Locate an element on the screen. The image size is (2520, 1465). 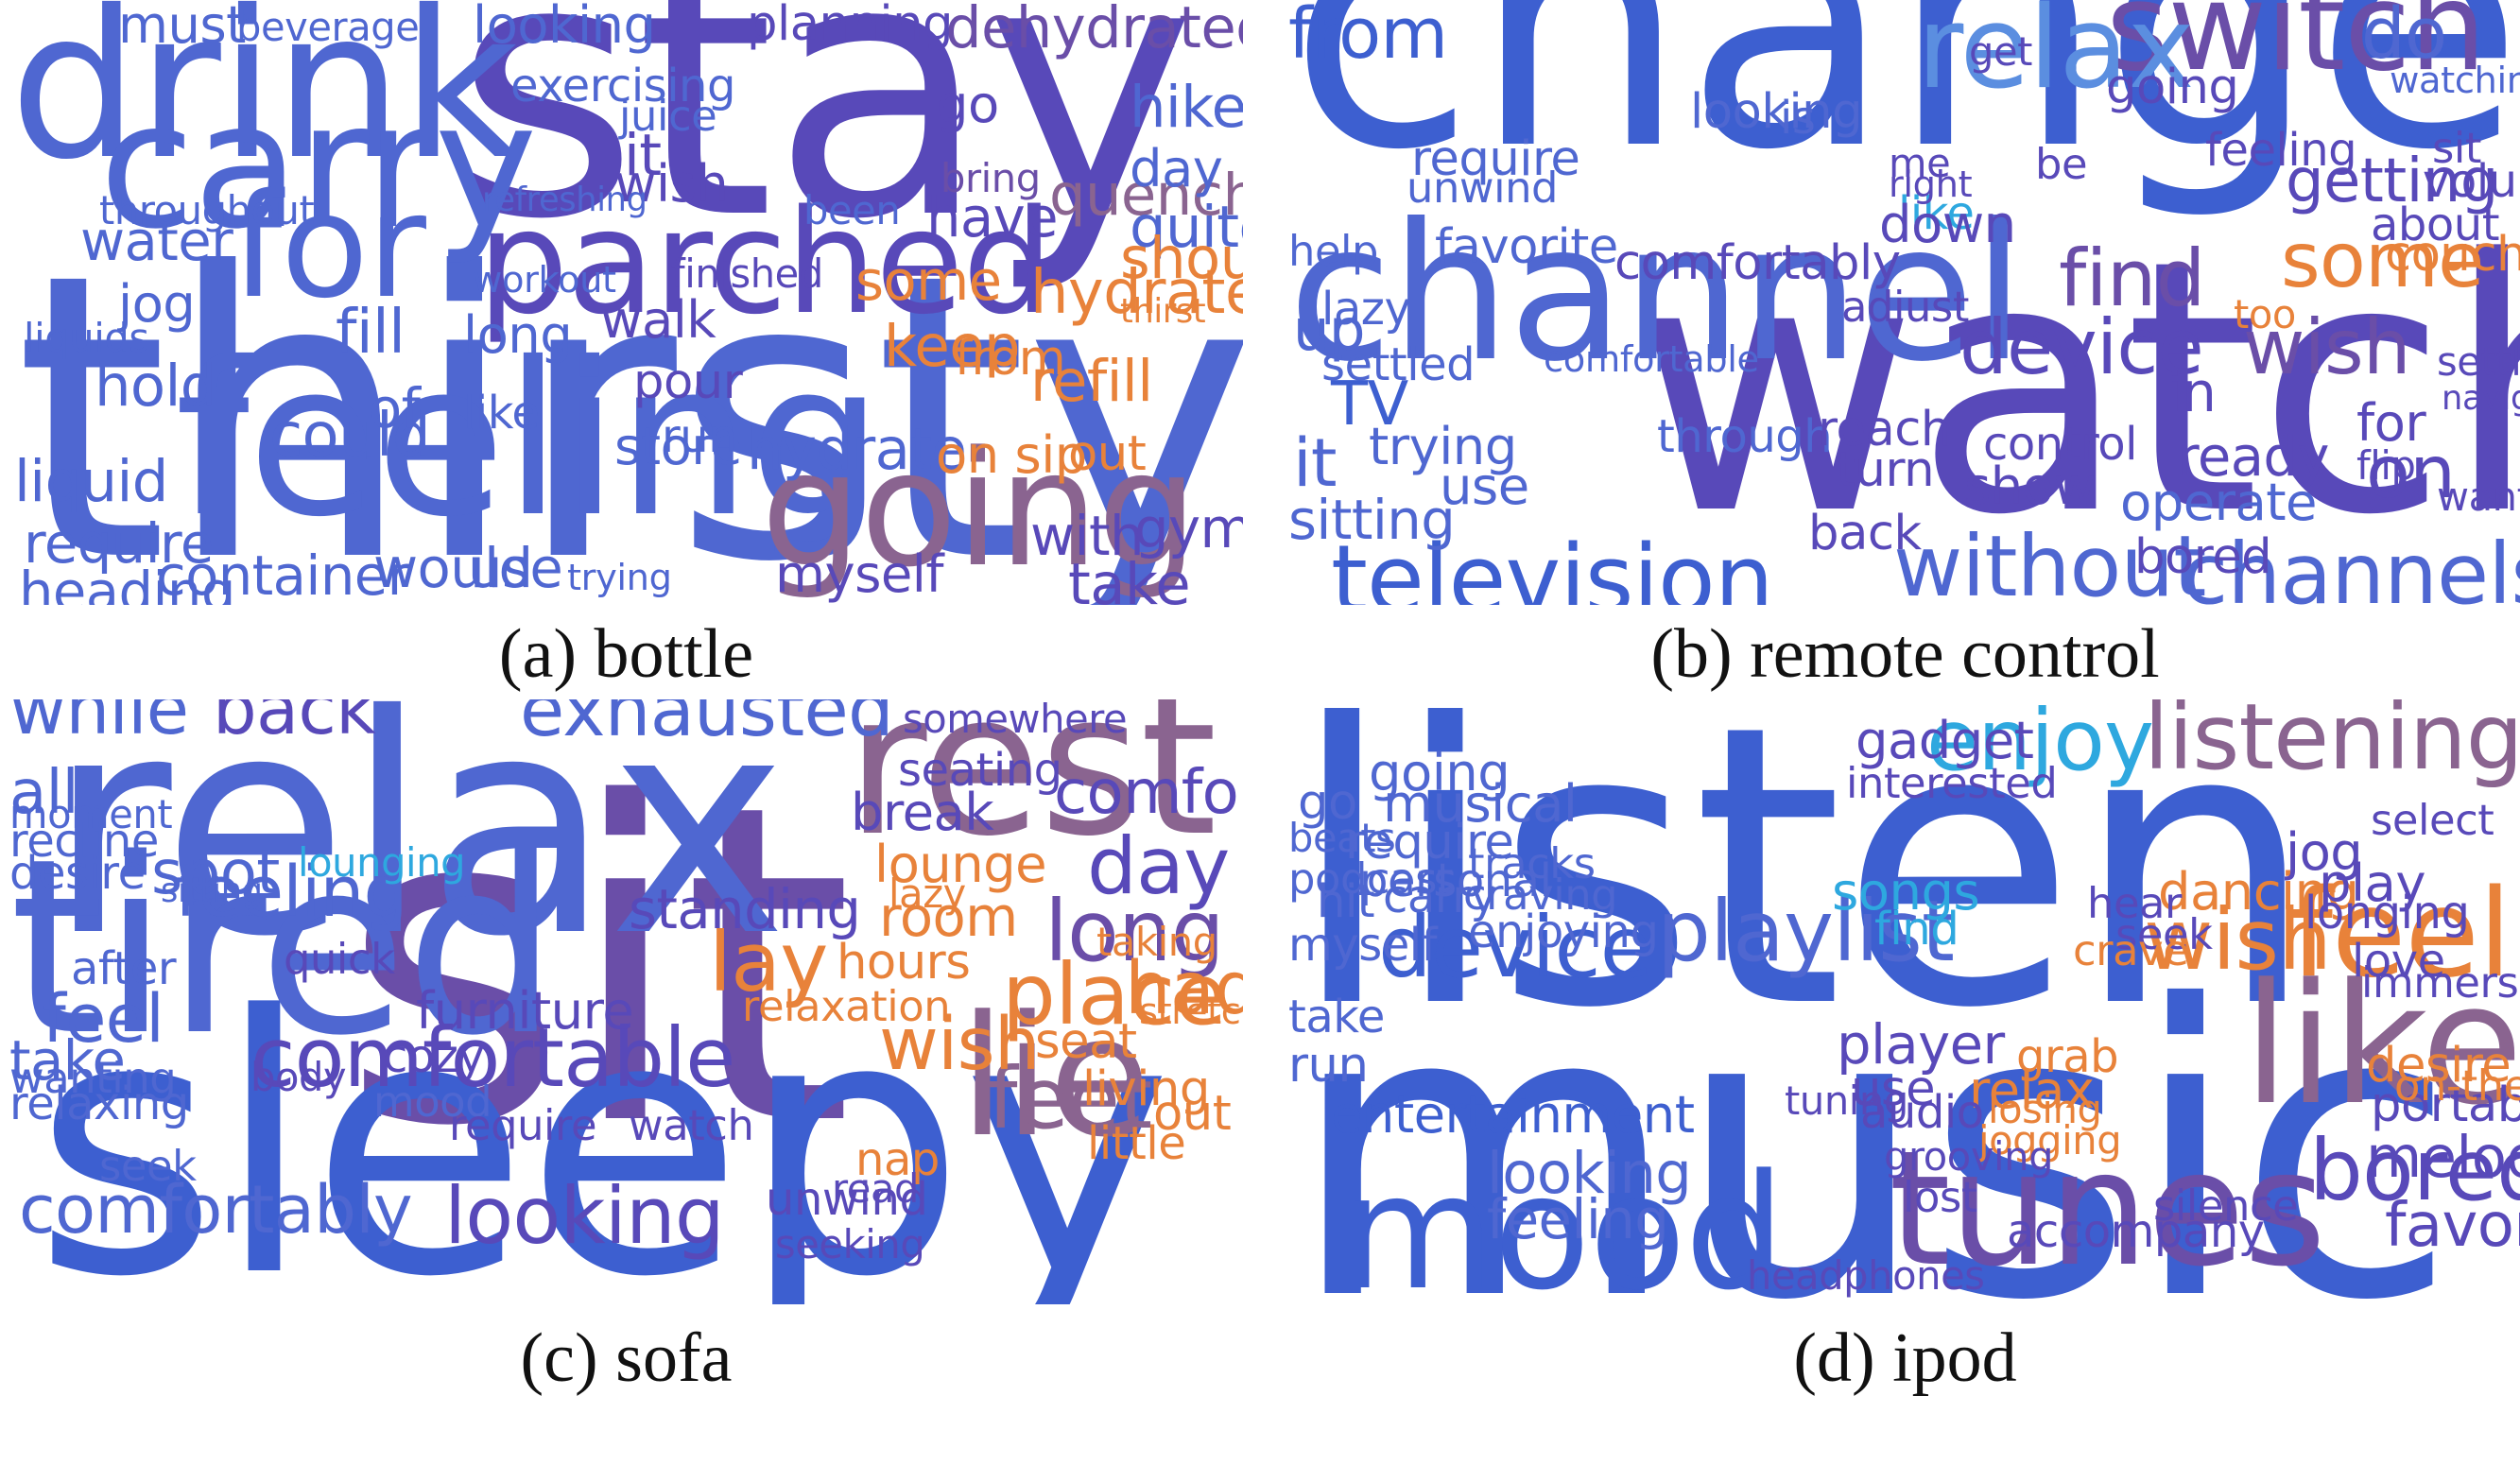
word-c-3: tired is located at coordinates (284, 948).